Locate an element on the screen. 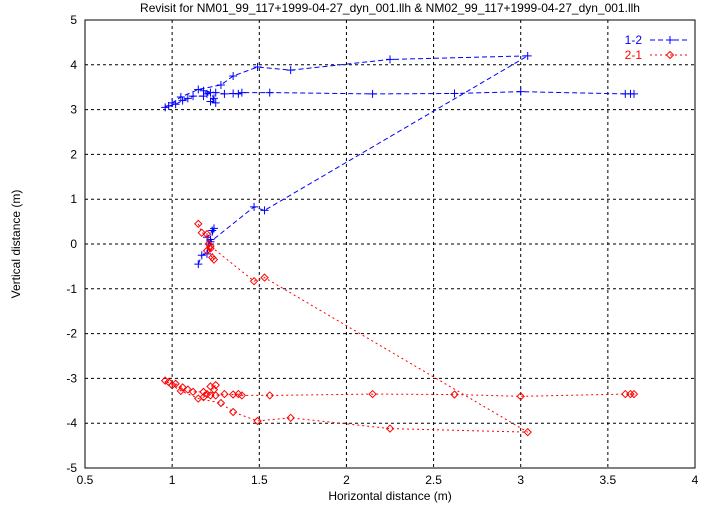 This screenshot has height=510, width=721. legend: 1-22-1 is located at coordinates (657, 47).